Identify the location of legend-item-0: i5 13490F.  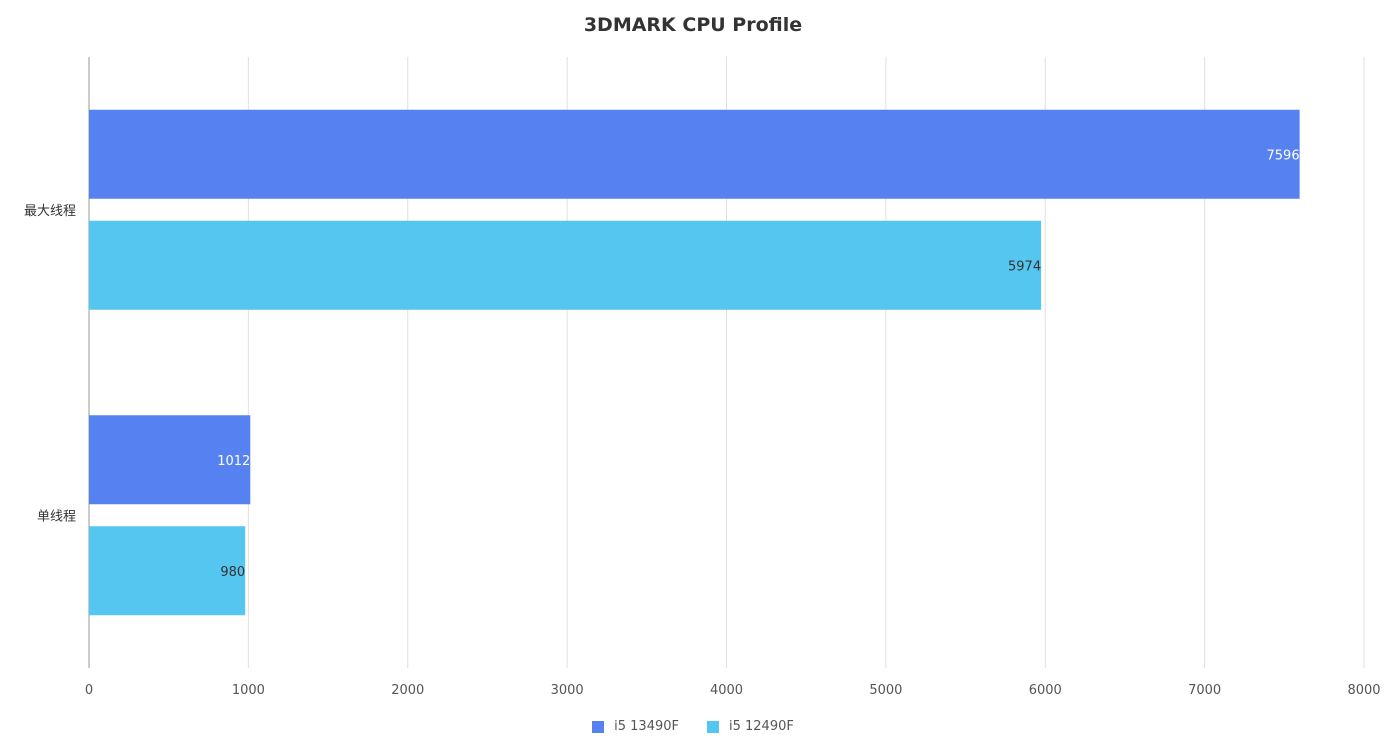
(635, 726).